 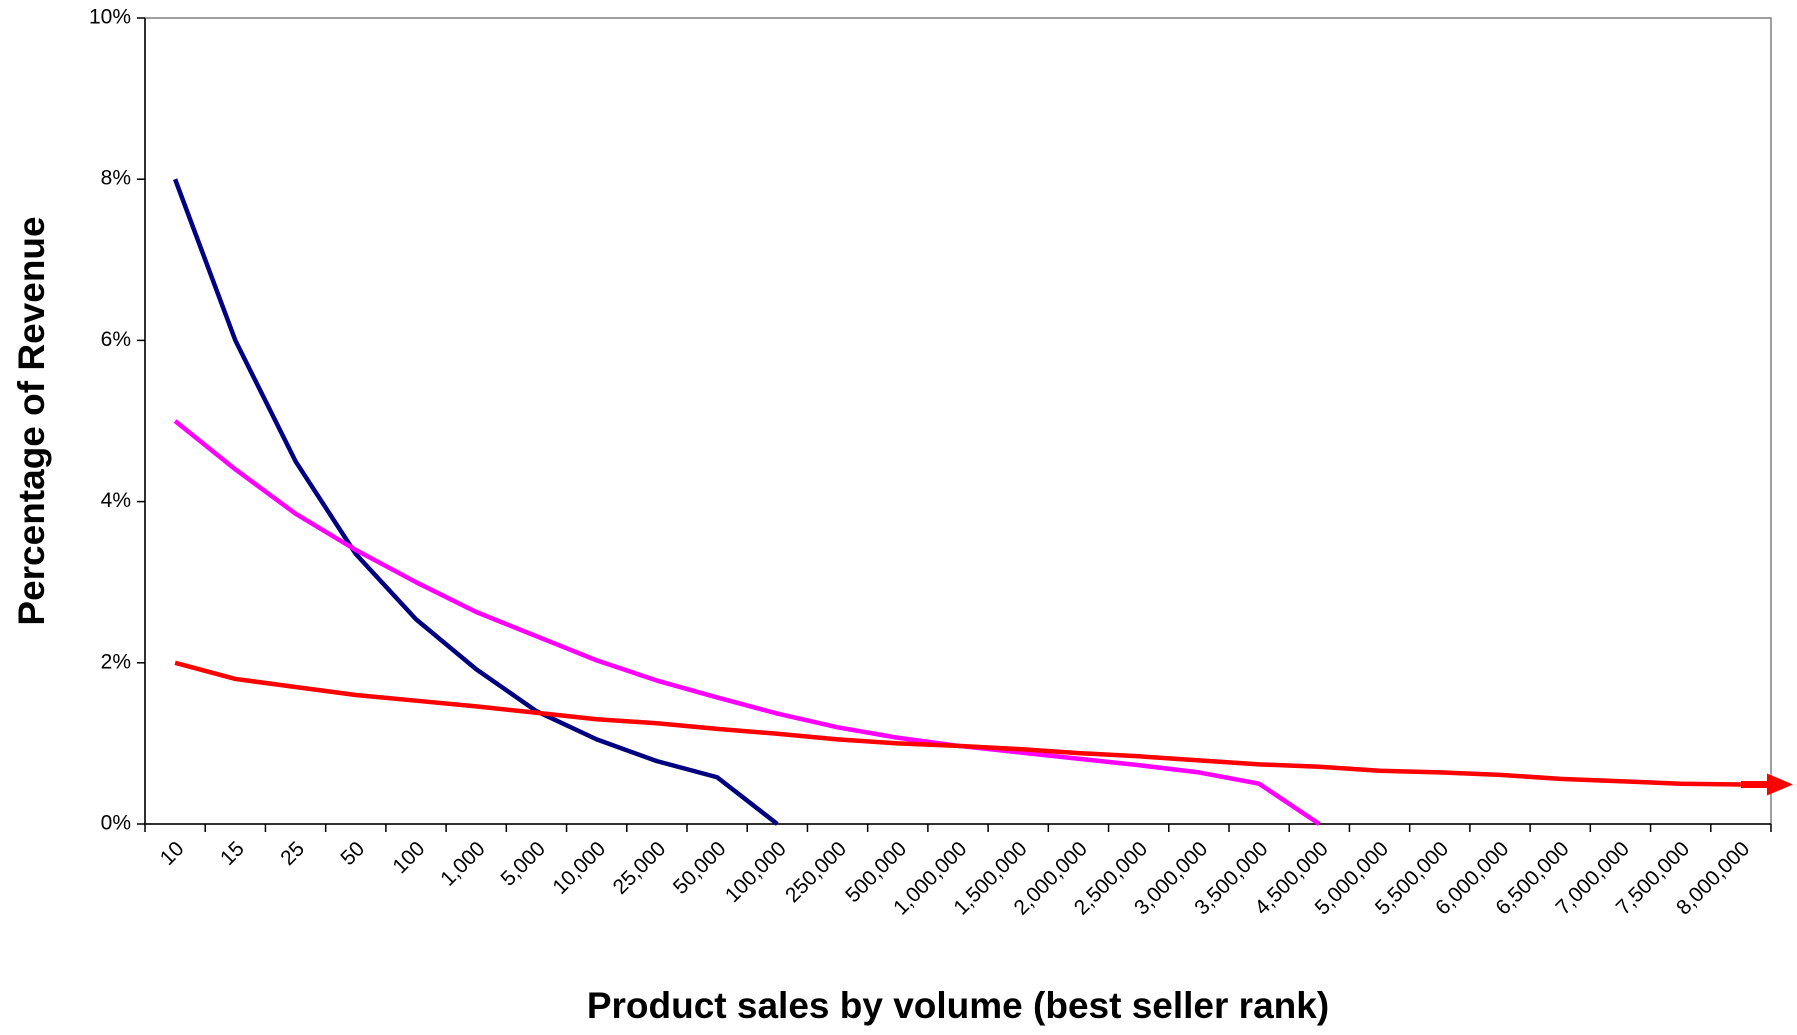 What do you see at coordinates (232, 853) in the screenshot?
I see `x-tick-label: 15` at bounding box center [232, 853].